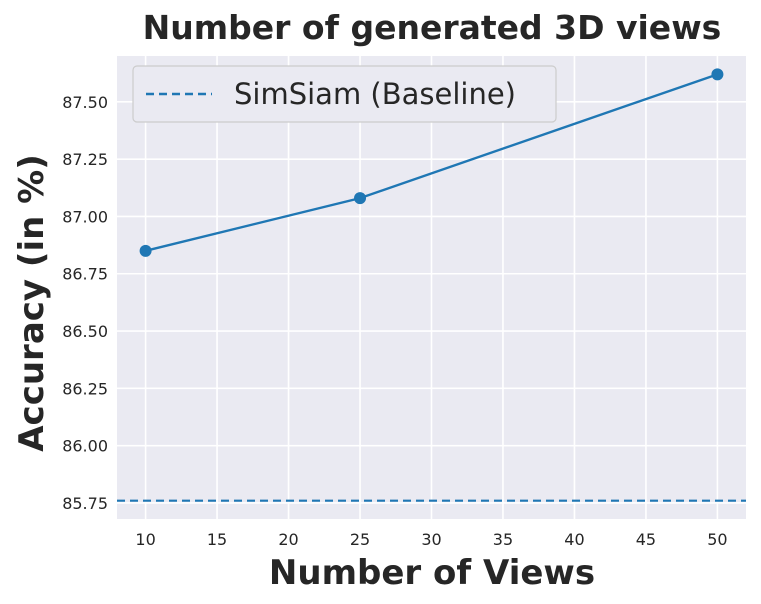 The image size is (761, 604). Describe the element at coordinates (503, 539) in the screenshot. I see `x-tick-label: 35` at that location.